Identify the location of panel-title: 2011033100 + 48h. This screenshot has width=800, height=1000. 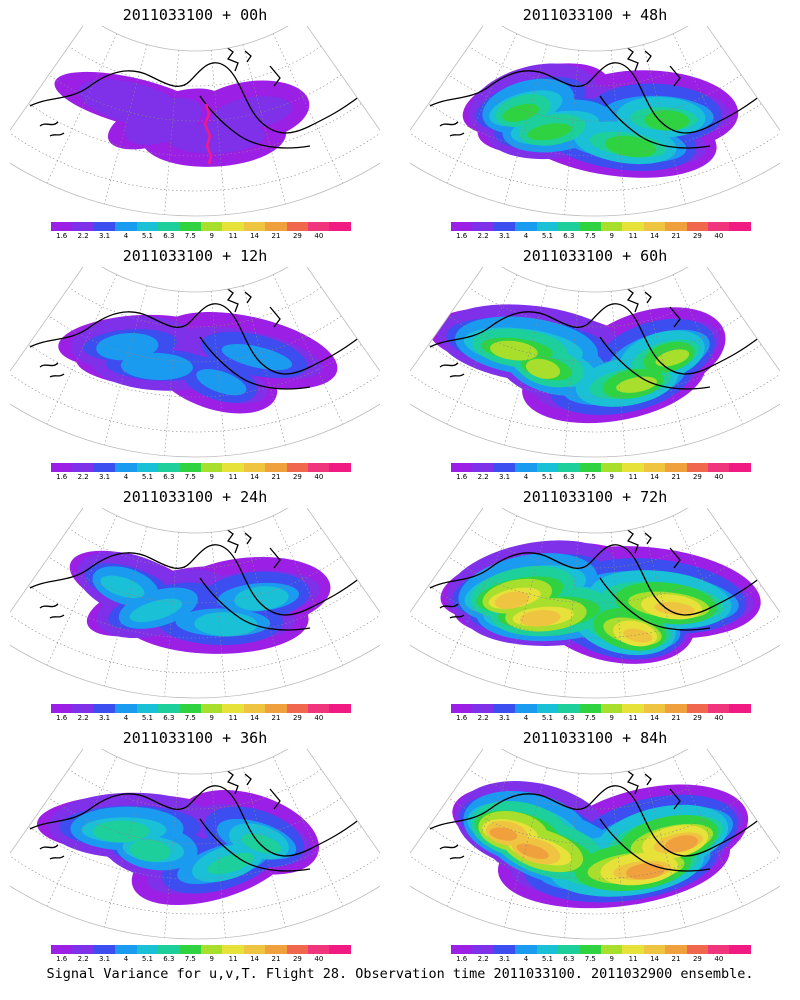
(595, 15).